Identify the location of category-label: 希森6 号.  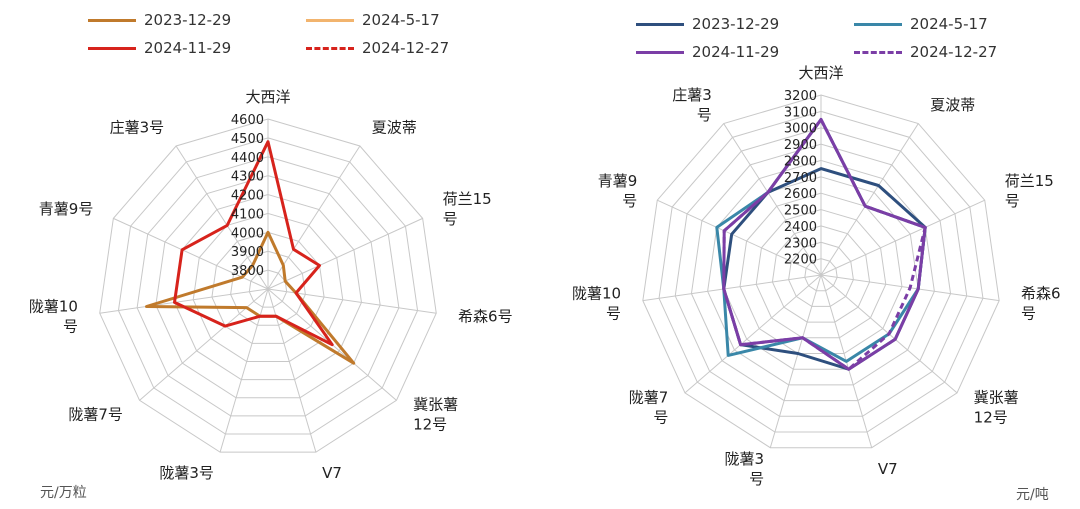
(1041, 304).